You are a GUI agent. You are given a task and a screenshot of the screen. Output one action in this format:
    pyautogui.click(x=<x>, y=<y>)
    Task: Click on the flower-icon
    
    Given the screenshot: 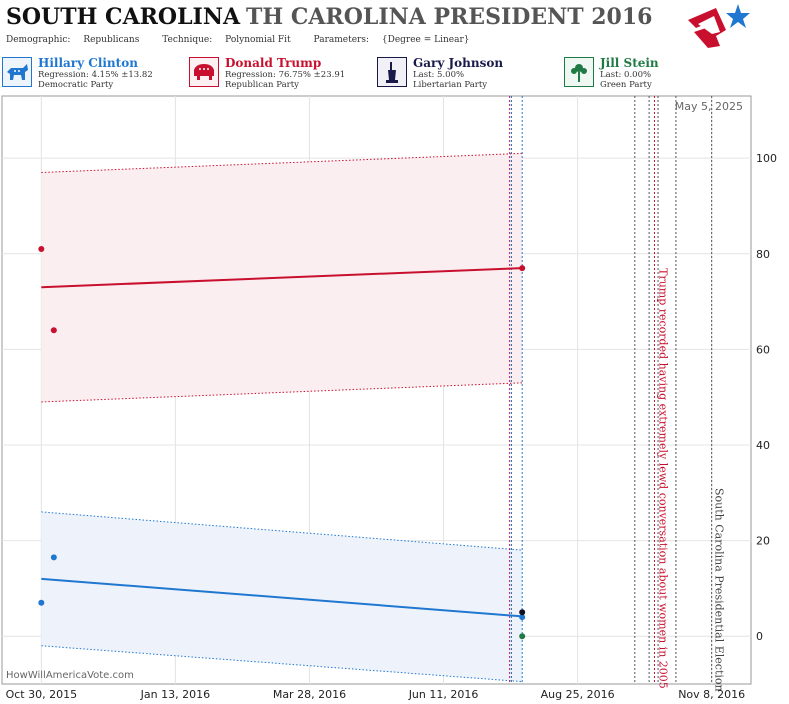 What is the action you would take?
    pyautogui.click(x=579, y=72)
    